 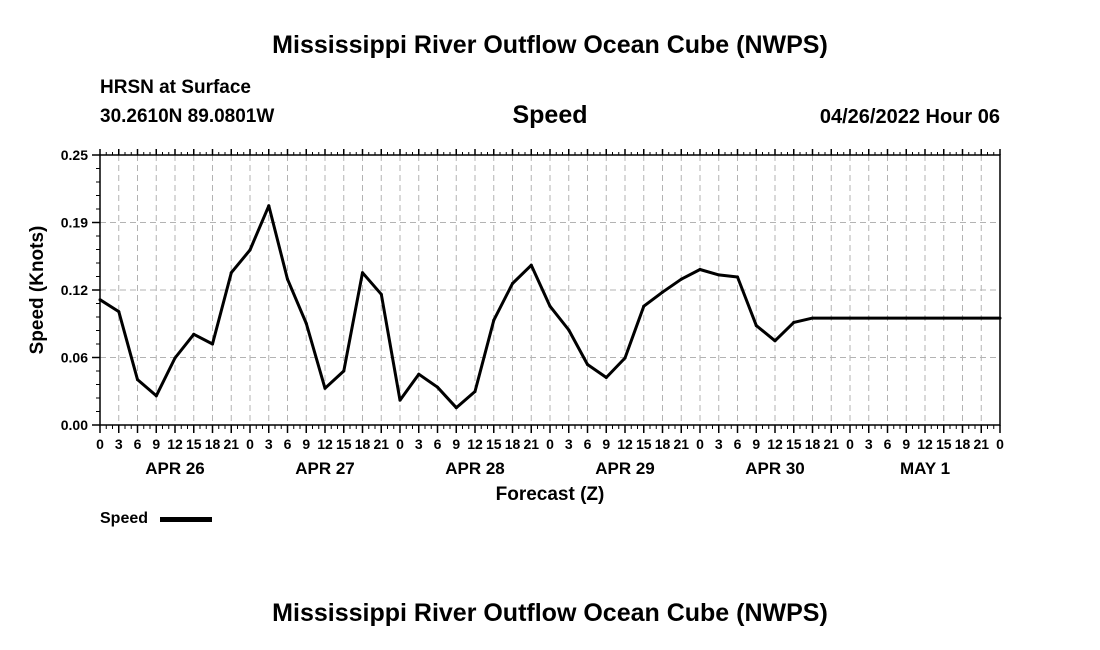 What do you see at coordinates (550, 115) in the screenshot?
I see `variable-label: Speed` at bounding box center [550, 115].